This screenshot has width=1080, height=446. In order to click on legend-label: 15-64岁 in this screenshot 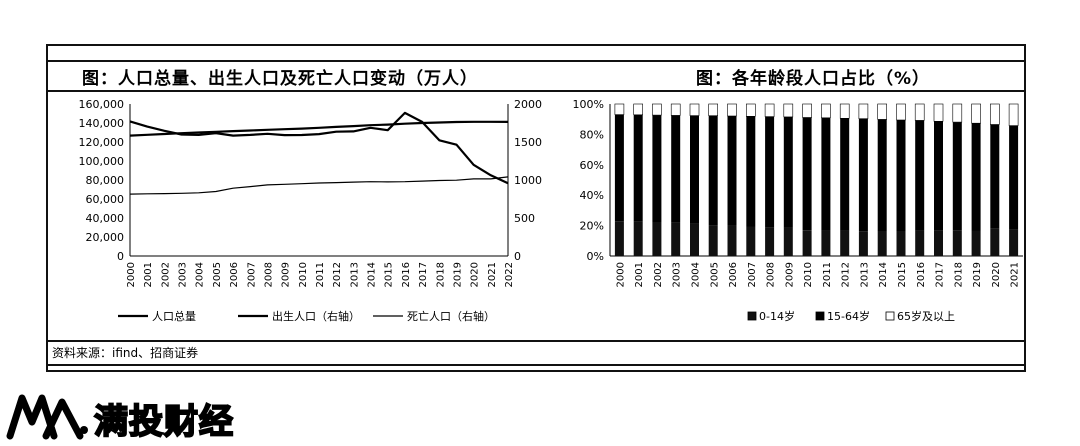, I will do `click(848, 316)`.